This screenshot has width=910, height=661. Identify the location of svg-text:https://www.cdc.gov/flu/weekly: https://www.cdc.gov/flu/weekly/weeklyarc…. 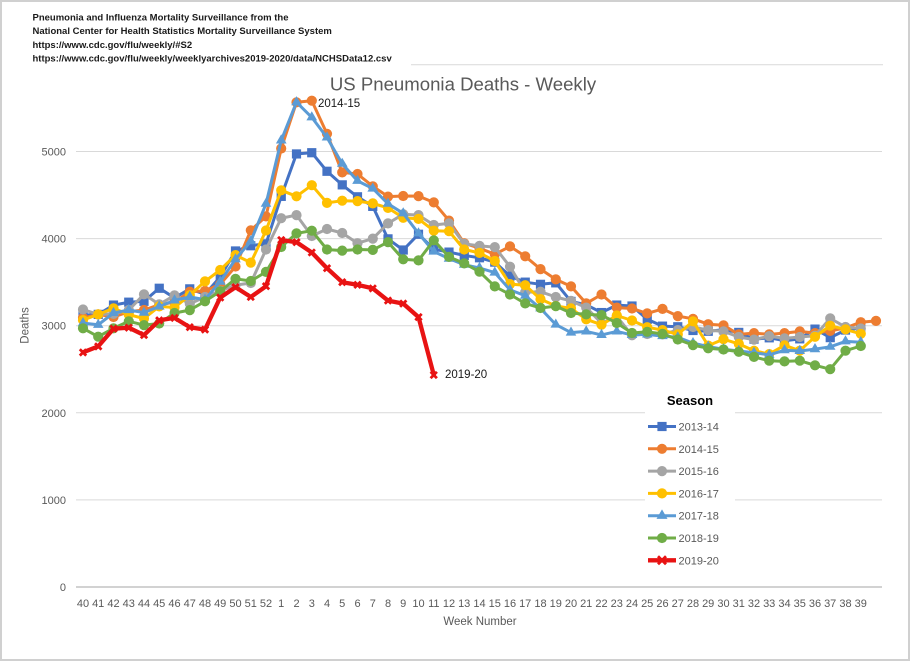
(213, 59).